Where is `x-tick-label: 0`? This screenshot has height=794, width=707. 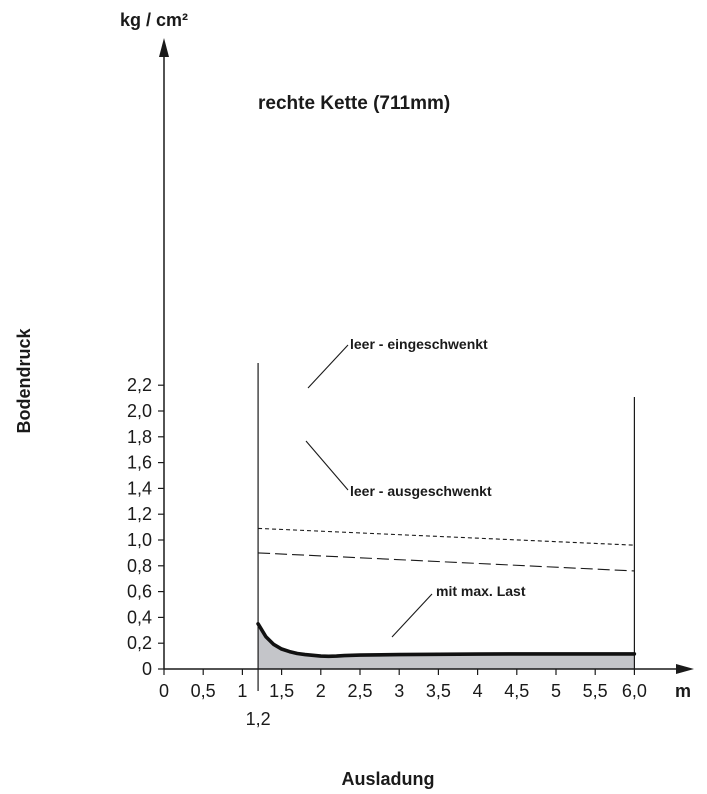 x-tick-label: 0 is located at coordinates (164, 691).